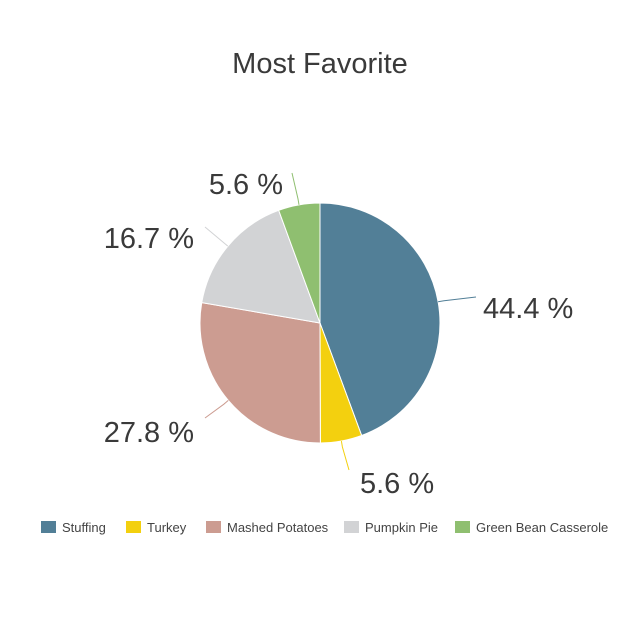 This screenshot has height=640, width=640. I want to click on pie-slices, so click(320, 323).